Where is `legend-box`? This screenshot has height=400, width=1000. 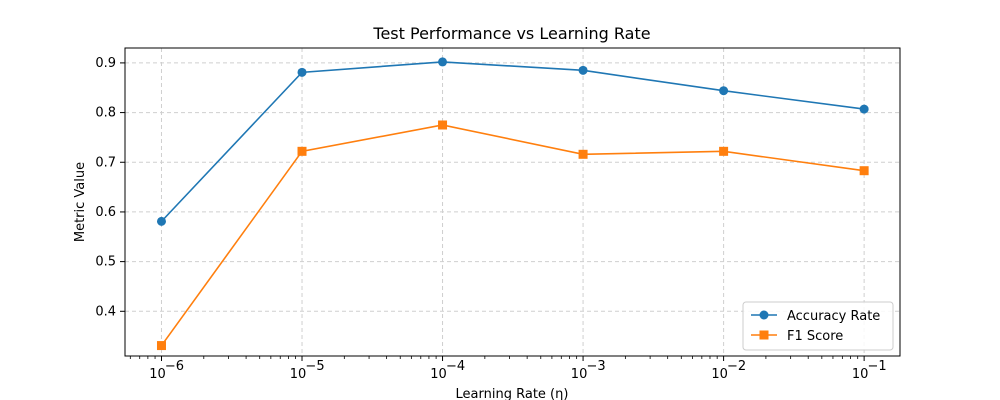
legend-box is located at coordinates (818, 326).